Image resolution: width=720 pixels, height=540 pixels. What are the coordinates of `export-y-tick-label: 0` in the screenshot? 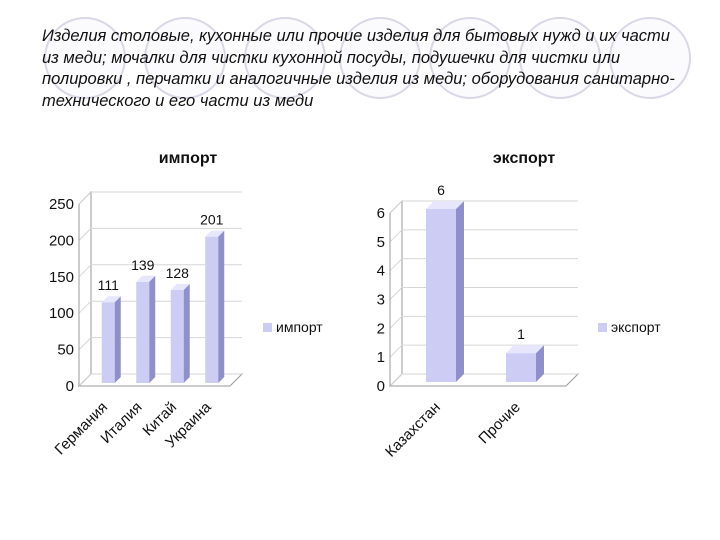 It's located at (381, 386).